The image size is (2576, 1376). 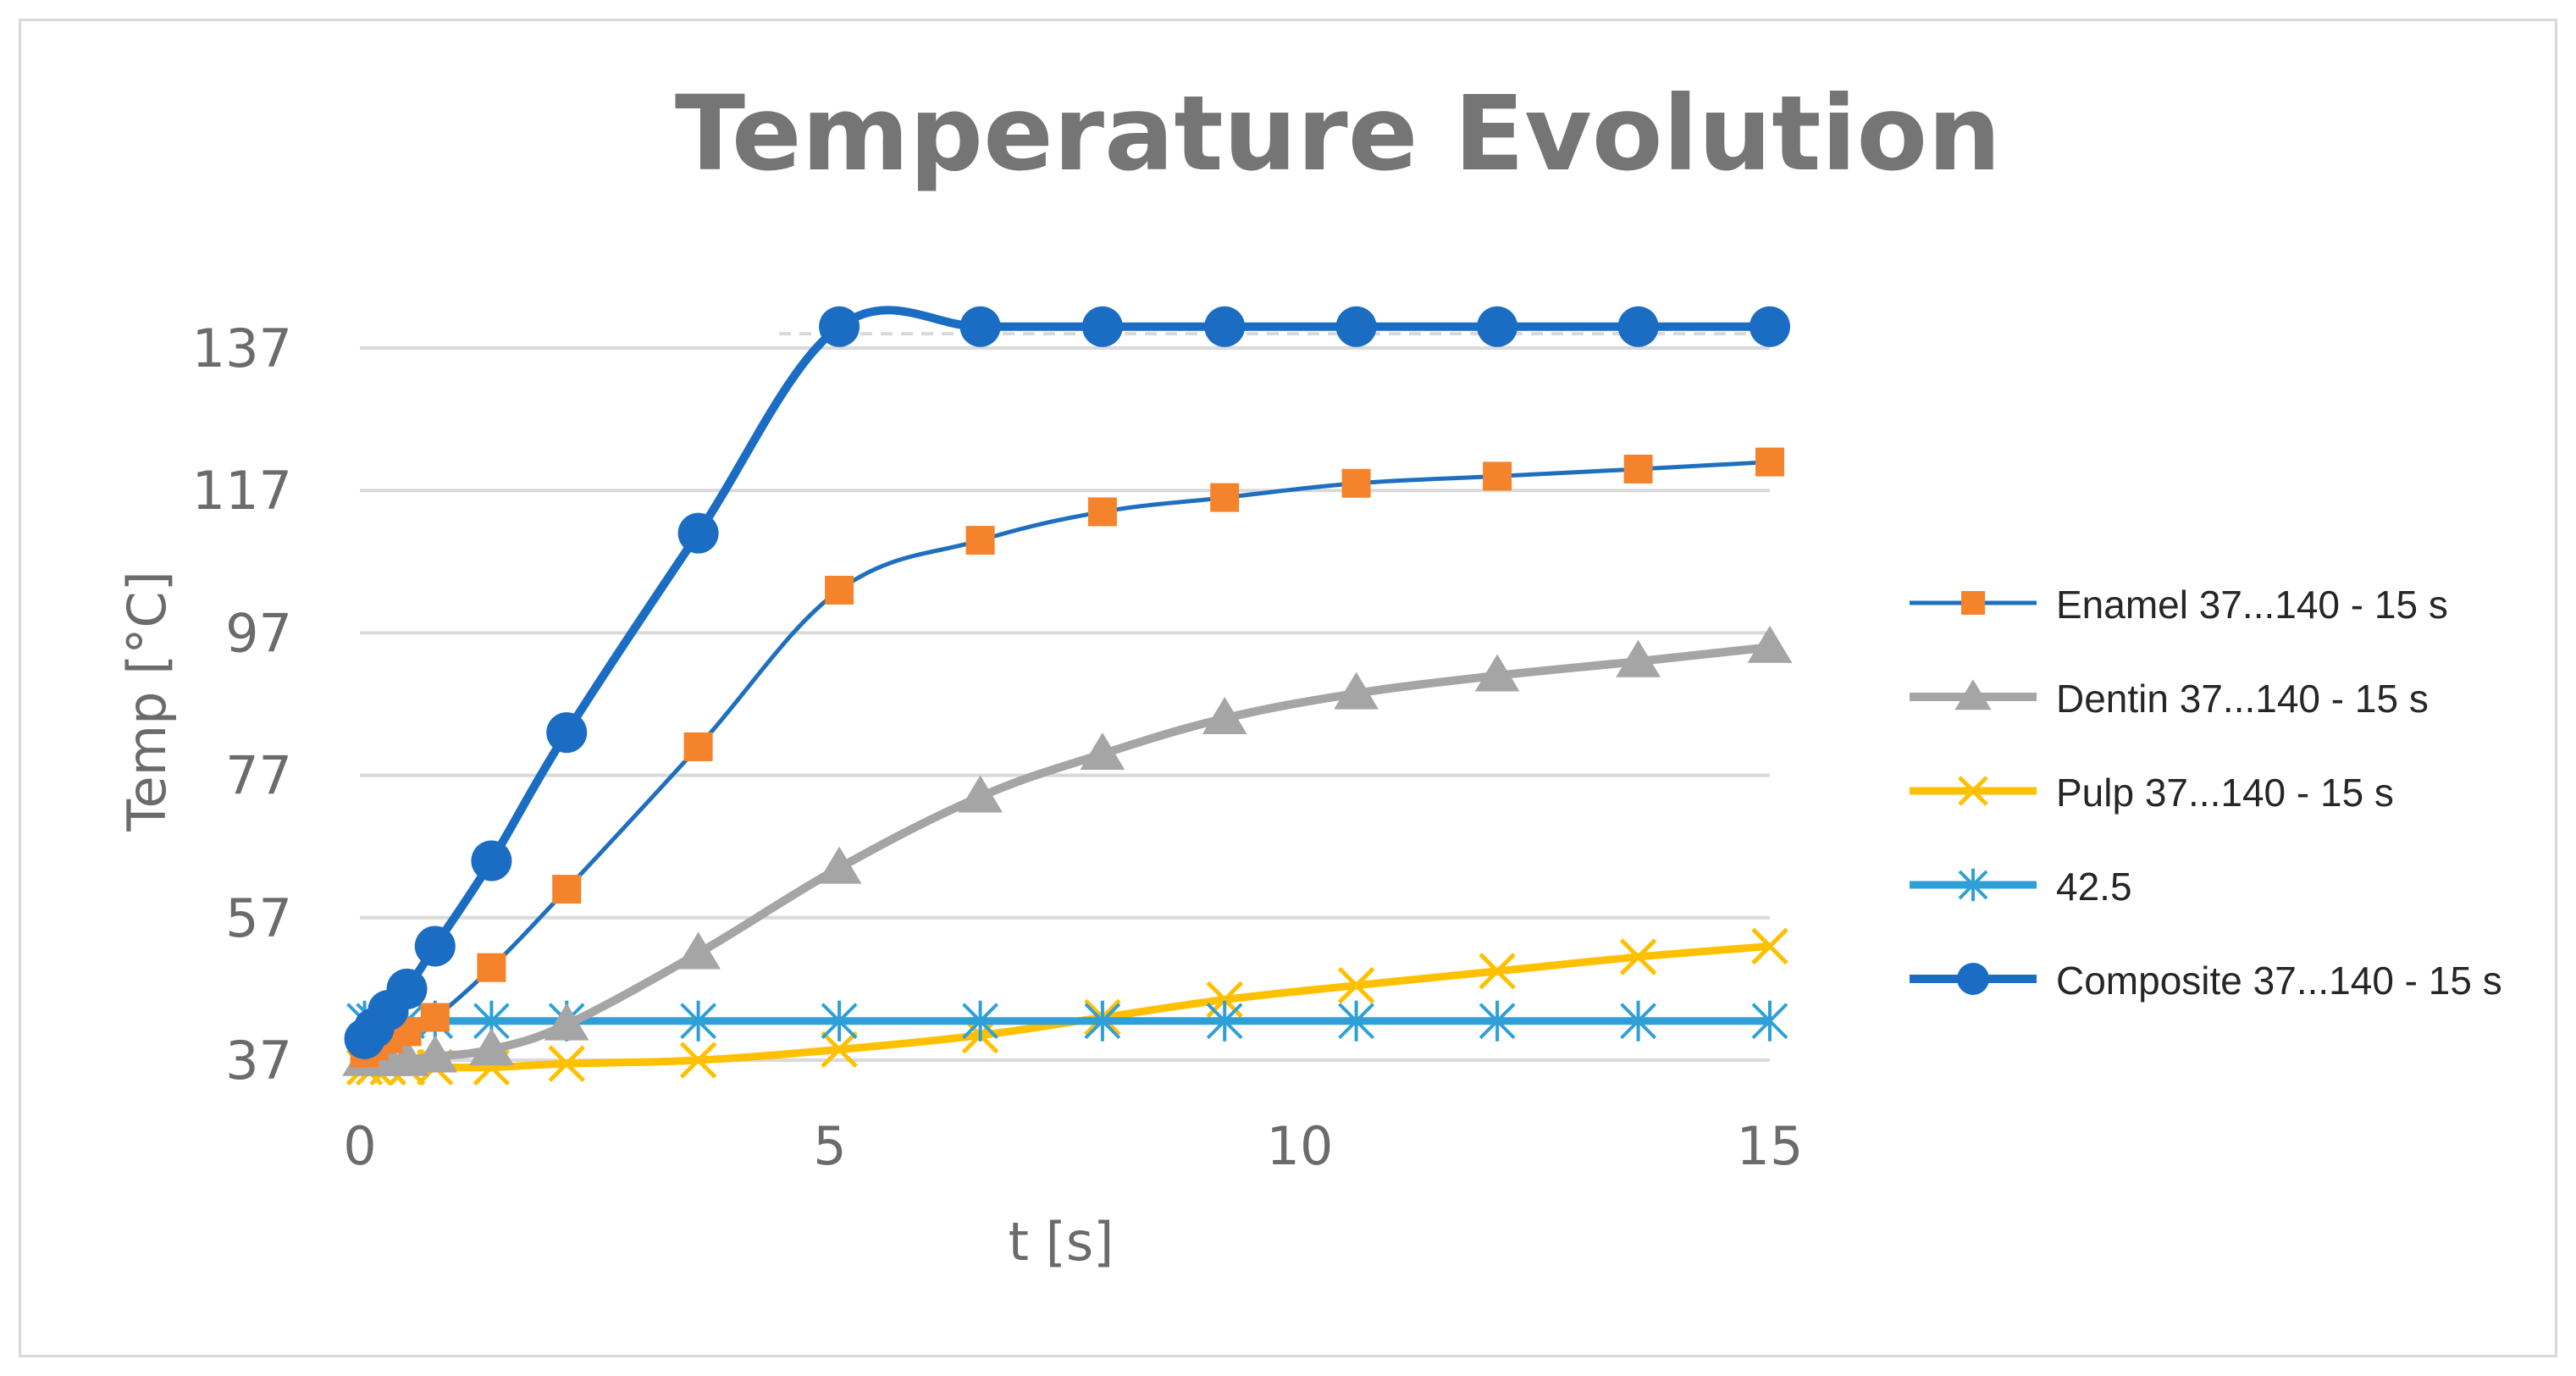 I want to click on legend-entry-1: Dentin 37...140 - 15 s, so click(x=2169, y=699).